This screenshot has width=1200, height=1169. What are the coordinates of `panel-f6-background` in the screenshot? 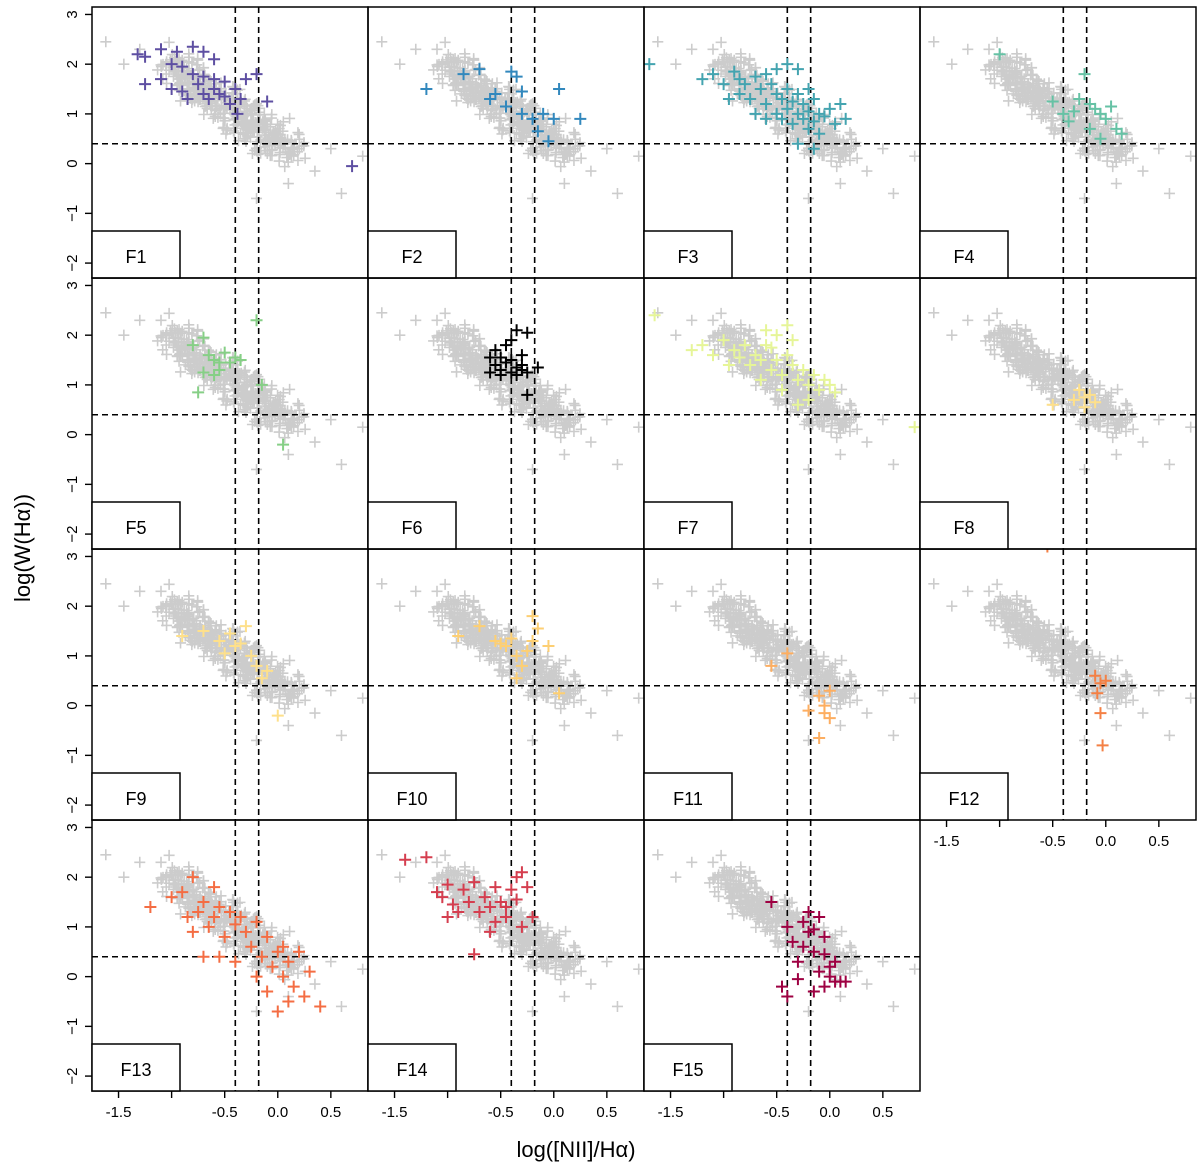 It's located at (510, 391).